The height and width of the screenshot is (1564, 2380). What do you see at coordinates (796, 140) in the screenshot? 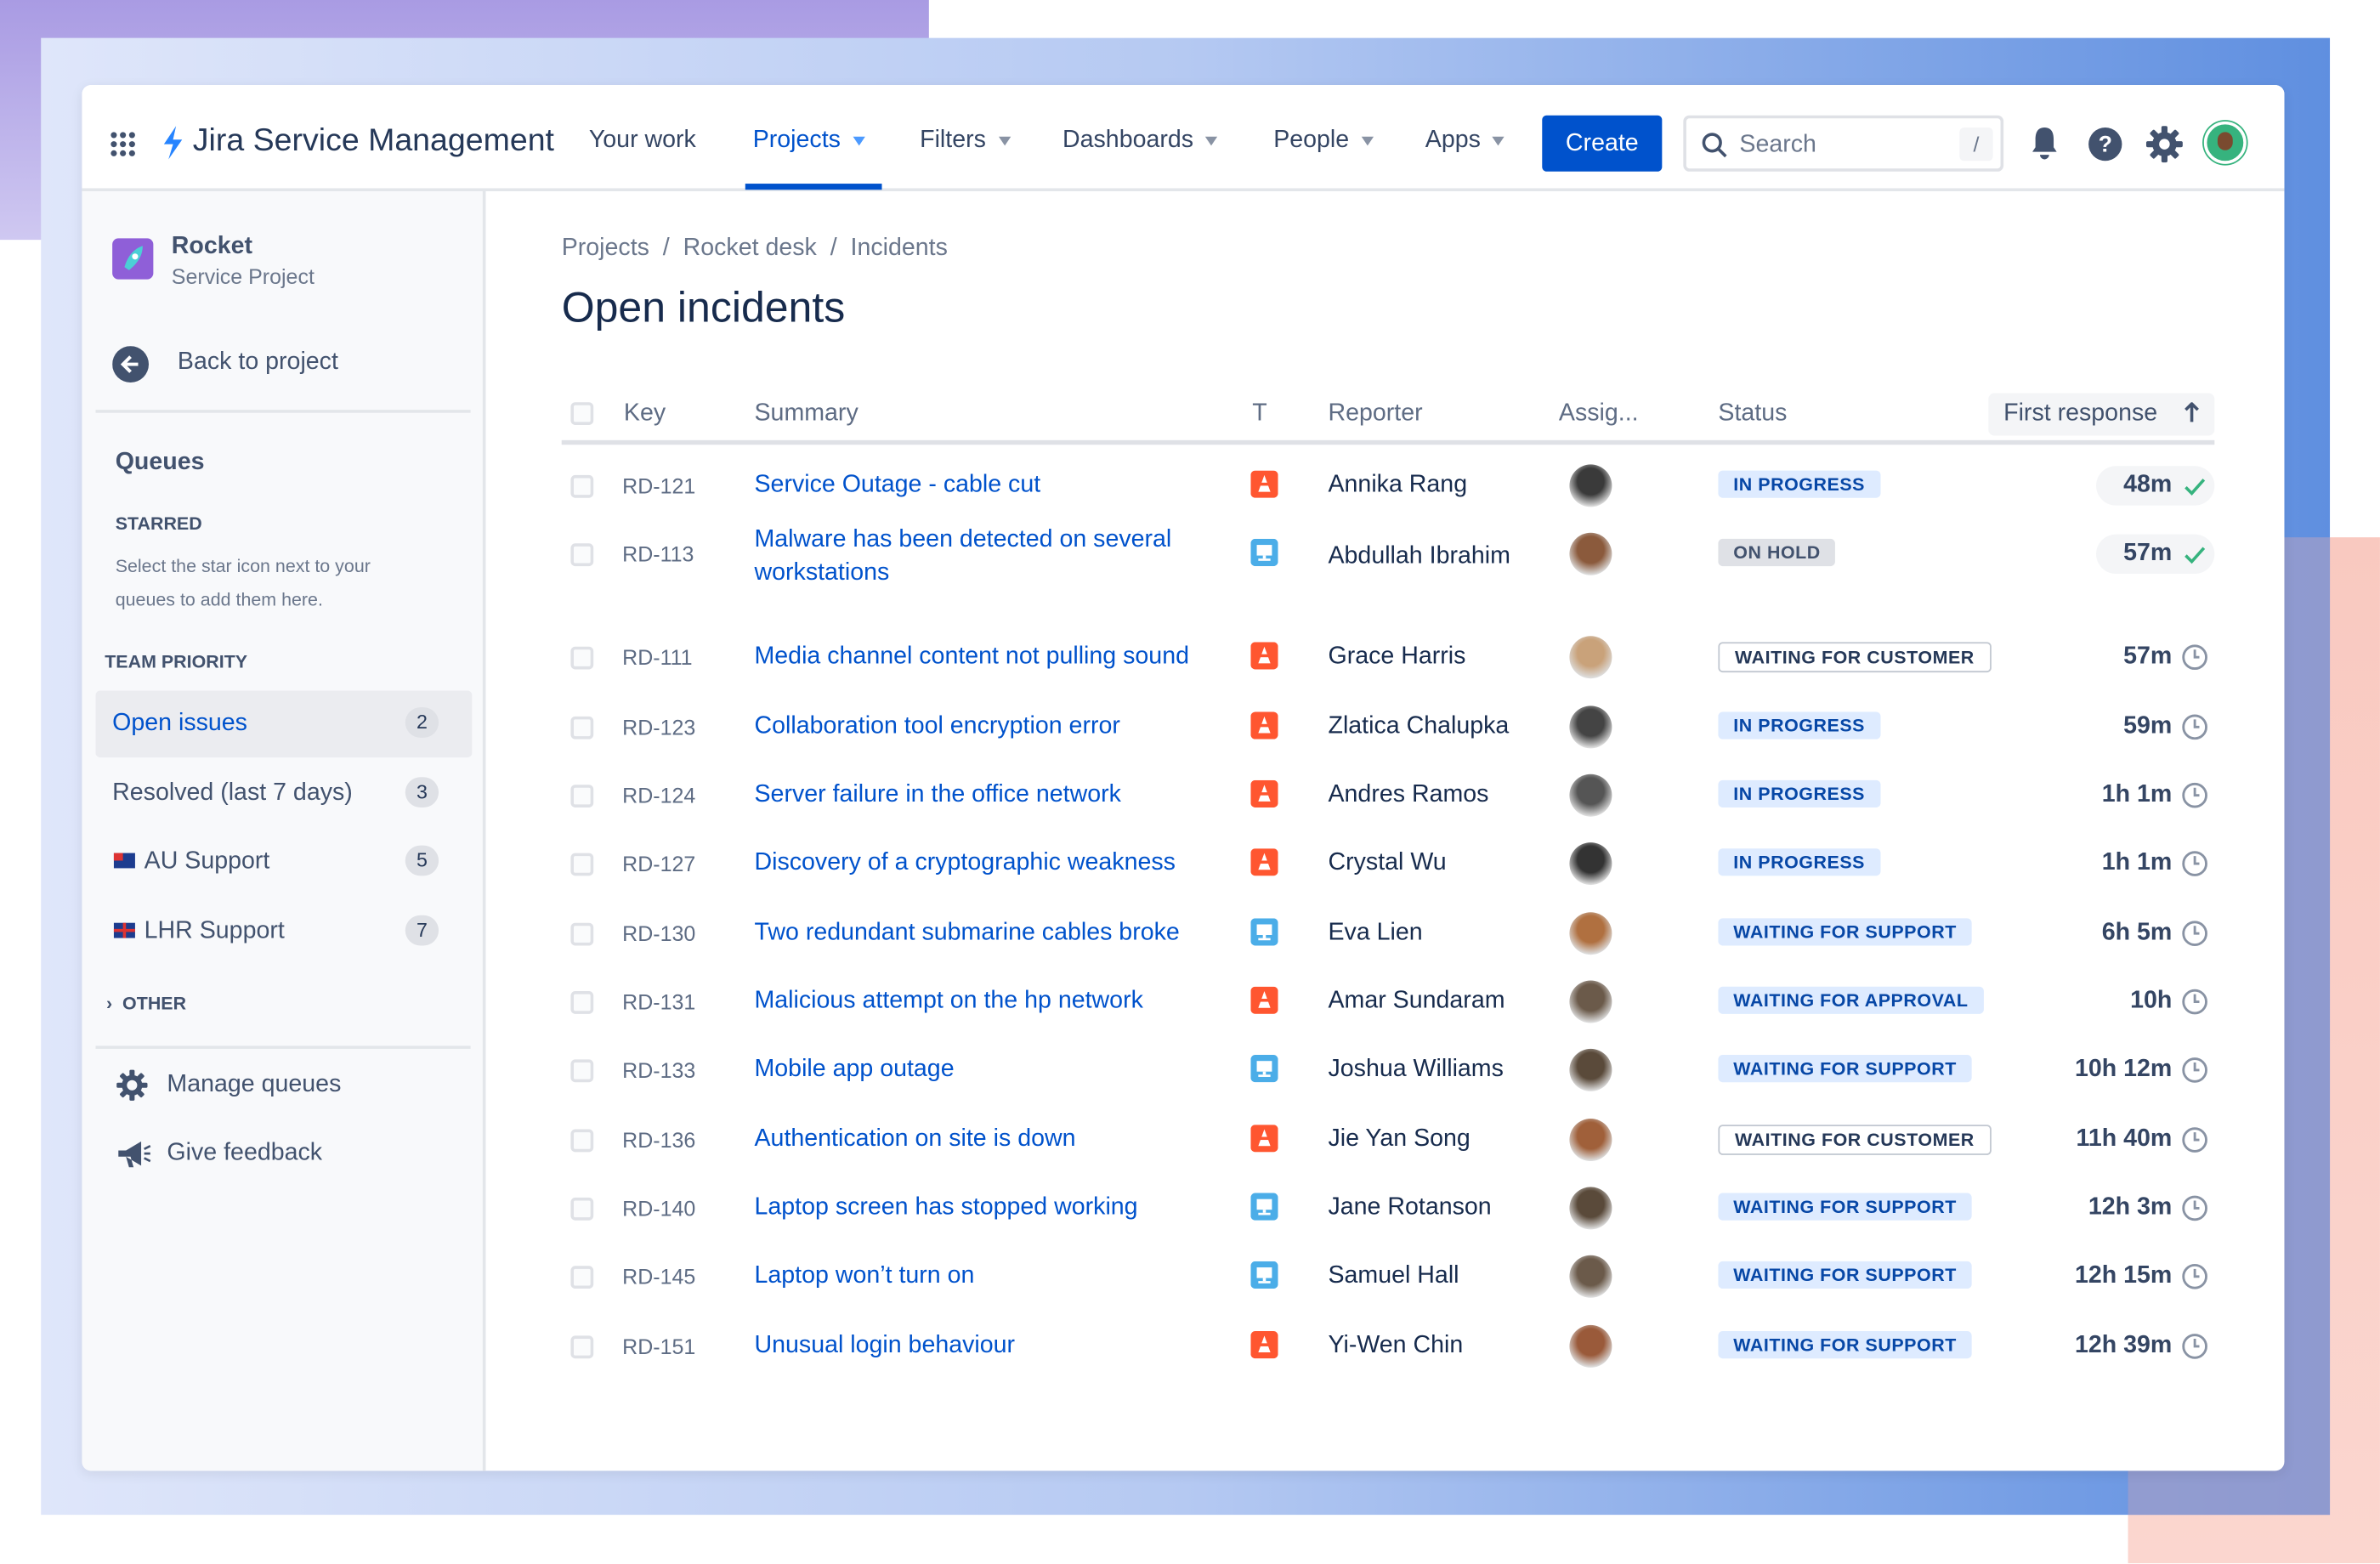
I see `nav-label: Projects` at bounding box center [796, 140].